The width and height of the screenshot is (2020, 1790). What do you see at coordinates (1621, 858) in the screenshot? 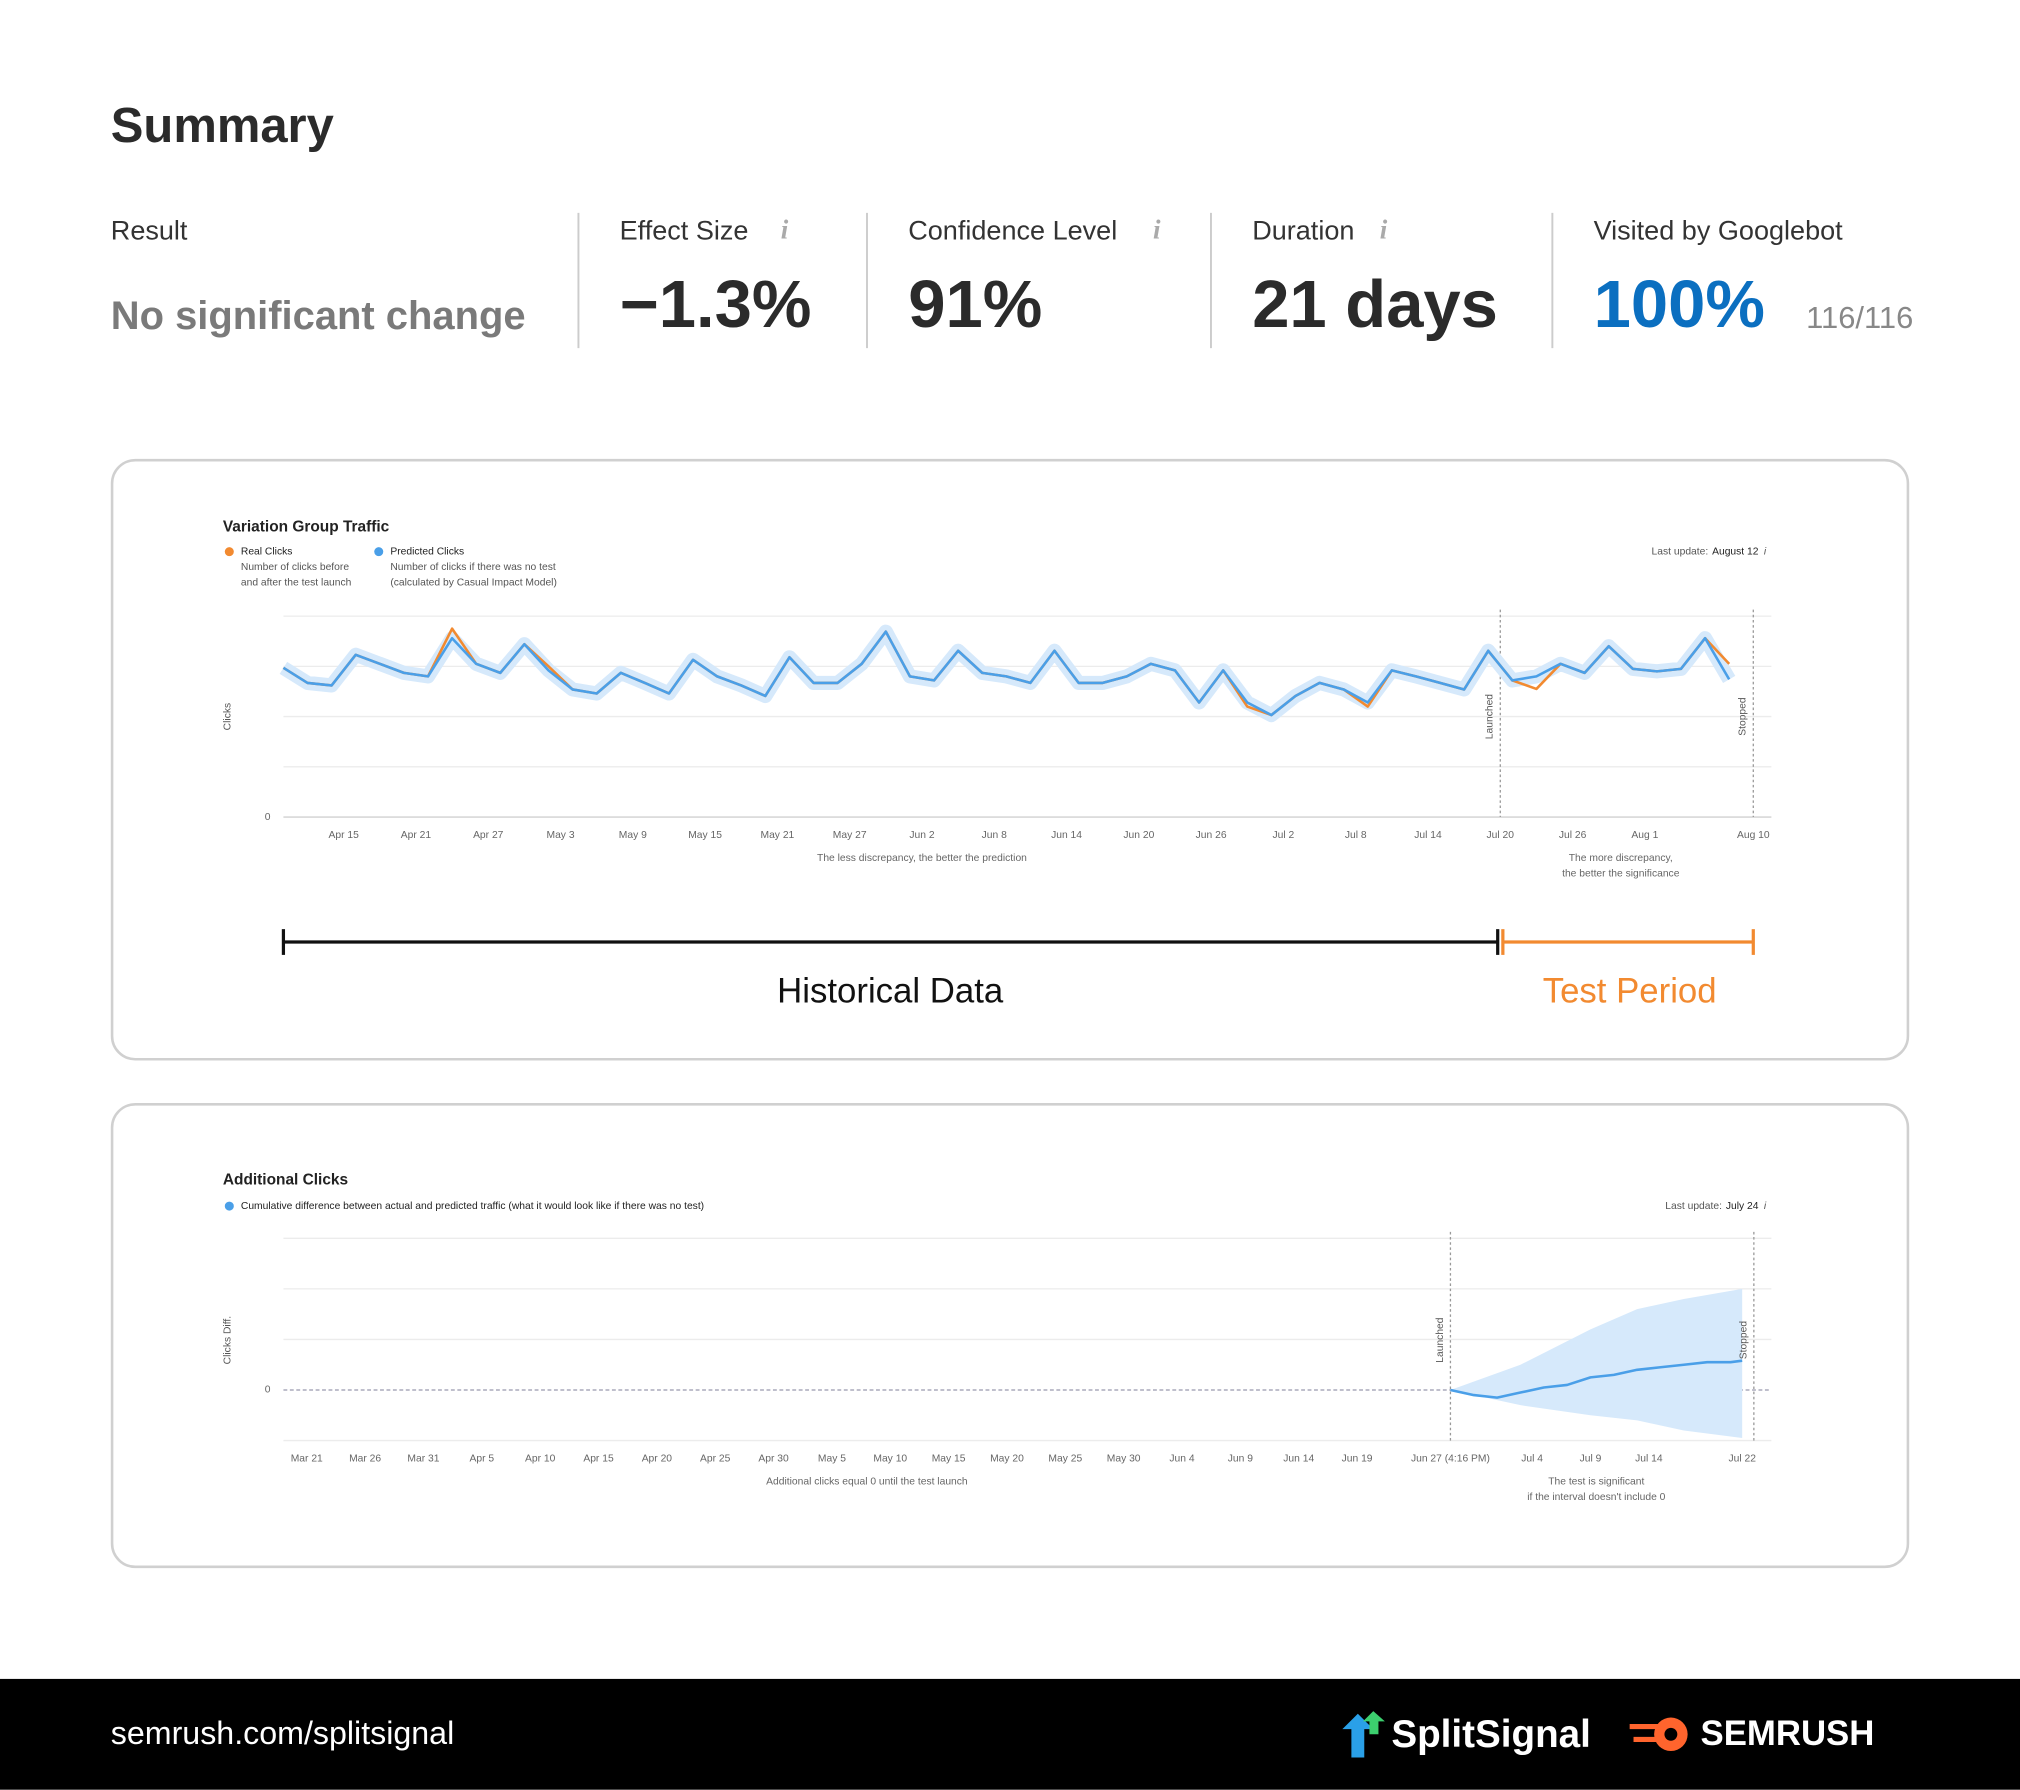
I see `axis-note: The more discrepancy,` at bounding box center [1621, 858].